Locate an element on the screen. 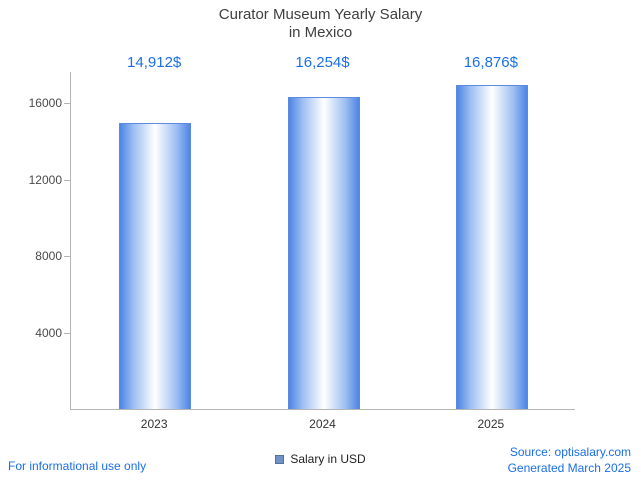  bar-2025 is located at coordinates (491, 247).